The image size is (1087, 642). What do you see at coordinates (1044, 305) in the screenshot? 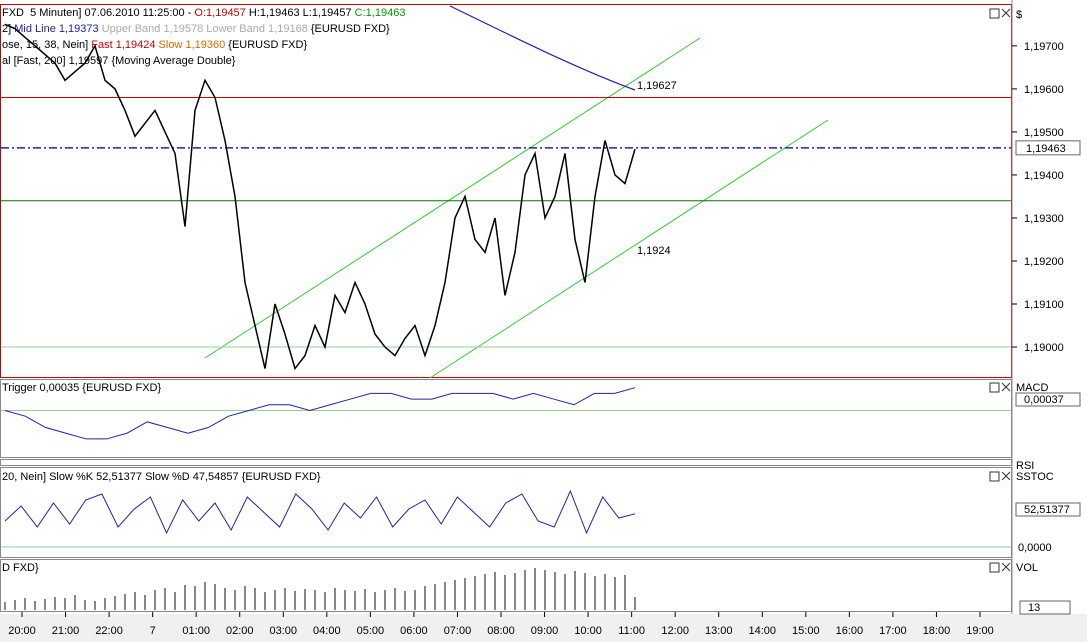
I see `y-tick-label: 1,19100` at bounding box center [1044, 305].